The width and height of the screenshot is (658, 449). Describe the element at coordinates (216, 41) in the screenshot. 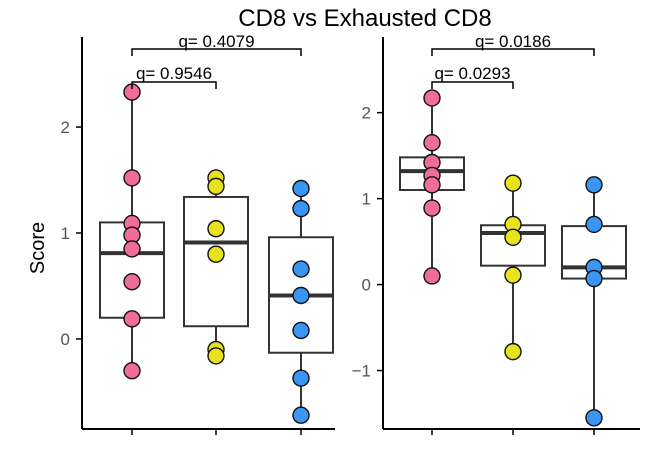

I see `left-comparison-label: q= 0.4079` at that location.